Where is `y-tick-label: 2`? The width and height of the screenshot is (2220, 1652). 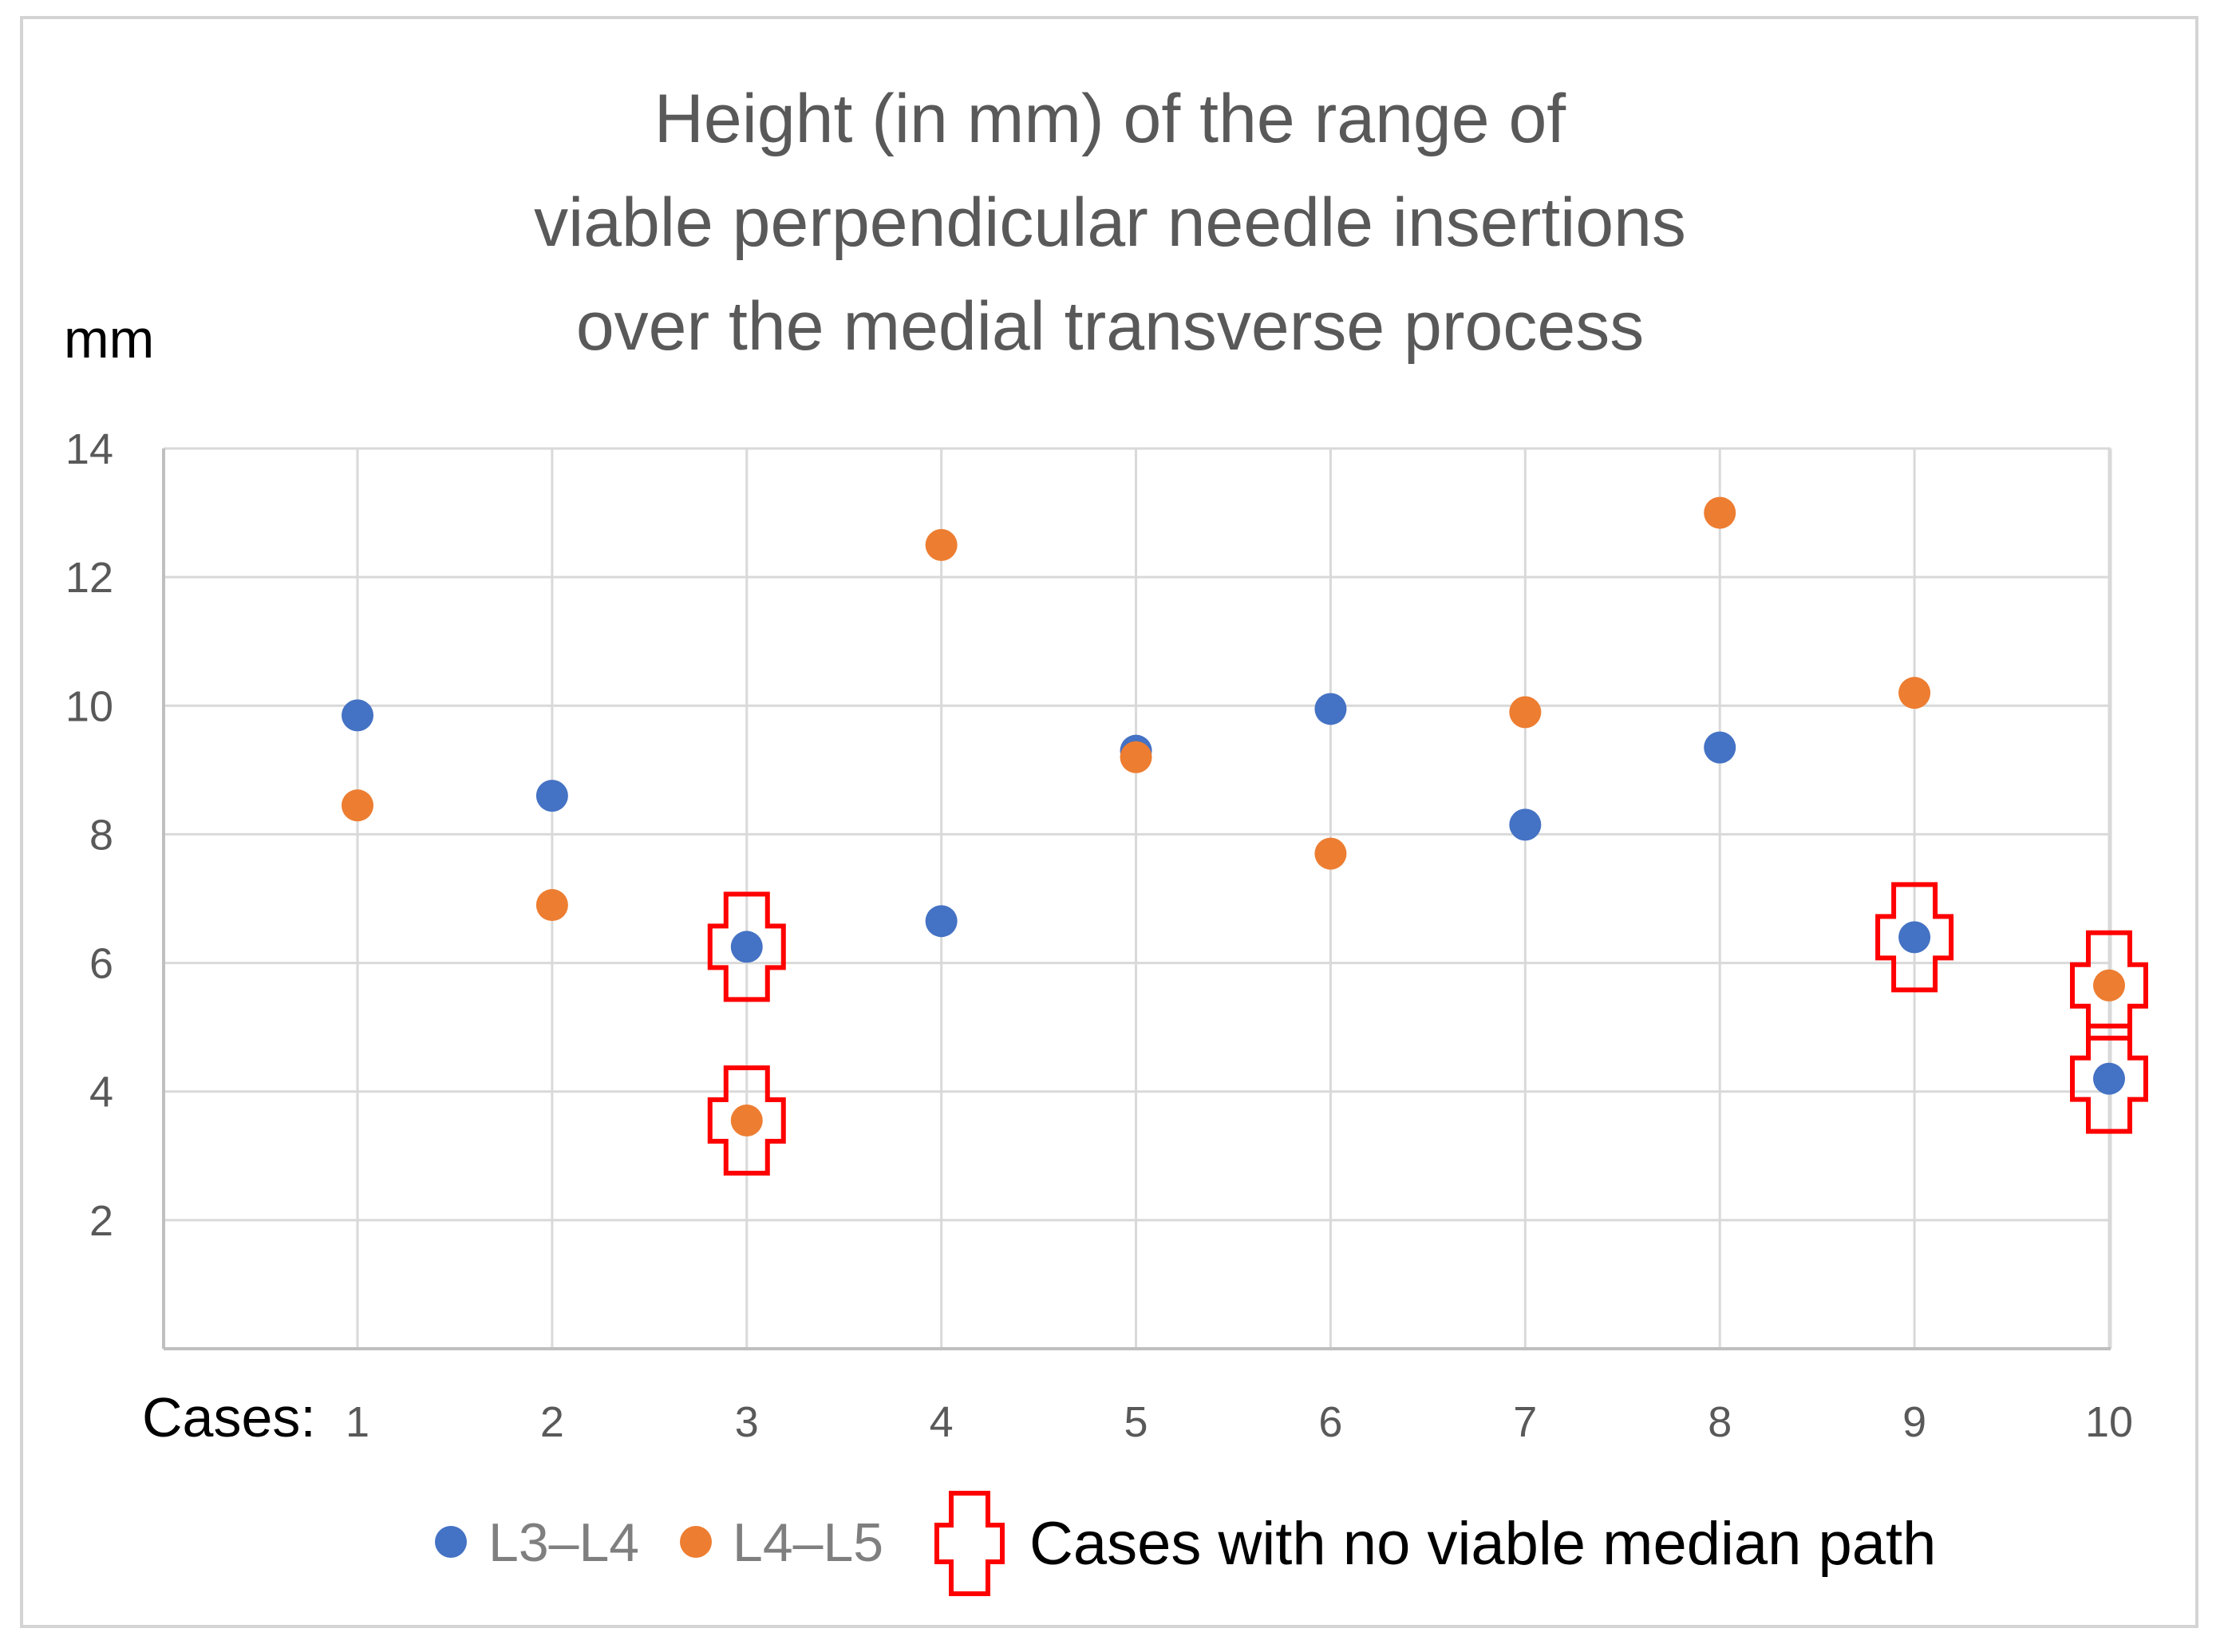 y-tick-label: 2 is located at coordinates (101, 1221).